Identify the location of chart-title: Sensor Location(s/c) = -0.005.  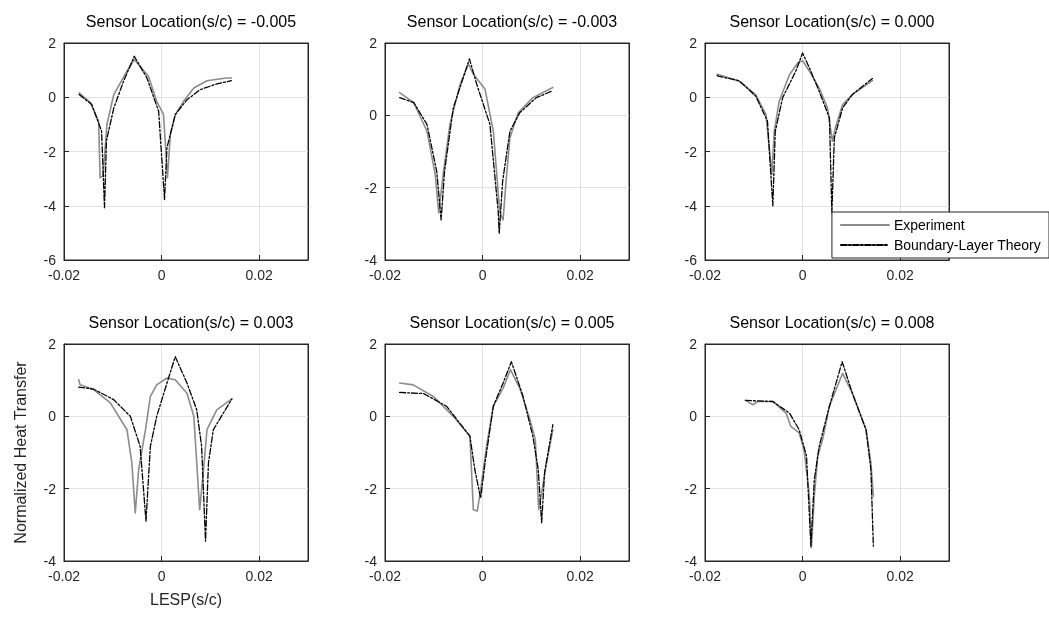
(191, 21).